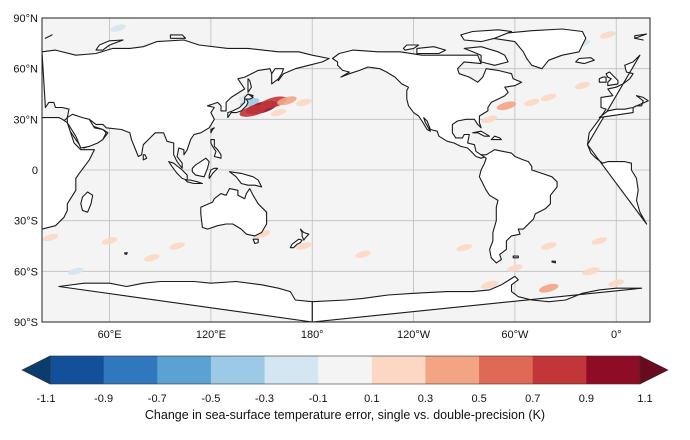 This screenshot has width=690, height=440. What do you see at coordinates (36, 370) in the screenshot?
I see `colorbar-extend-min` at bounding box center [36, 370].